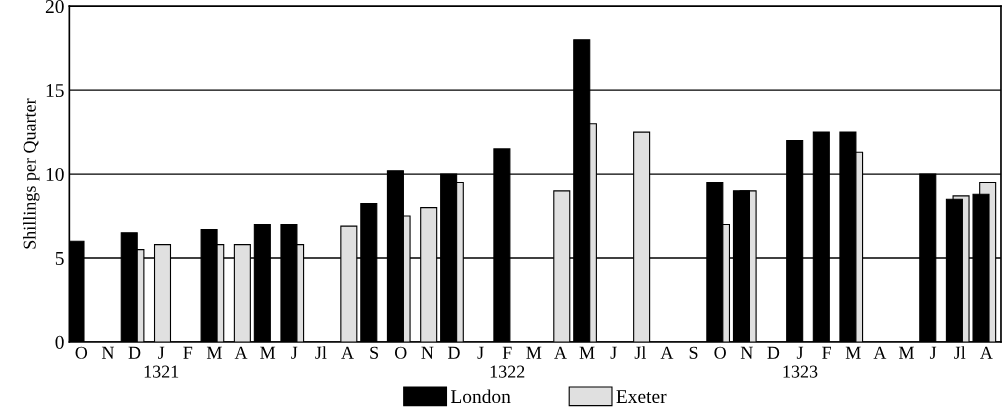  I want to click on x-tick-label: J 1321, so click(161, 362).